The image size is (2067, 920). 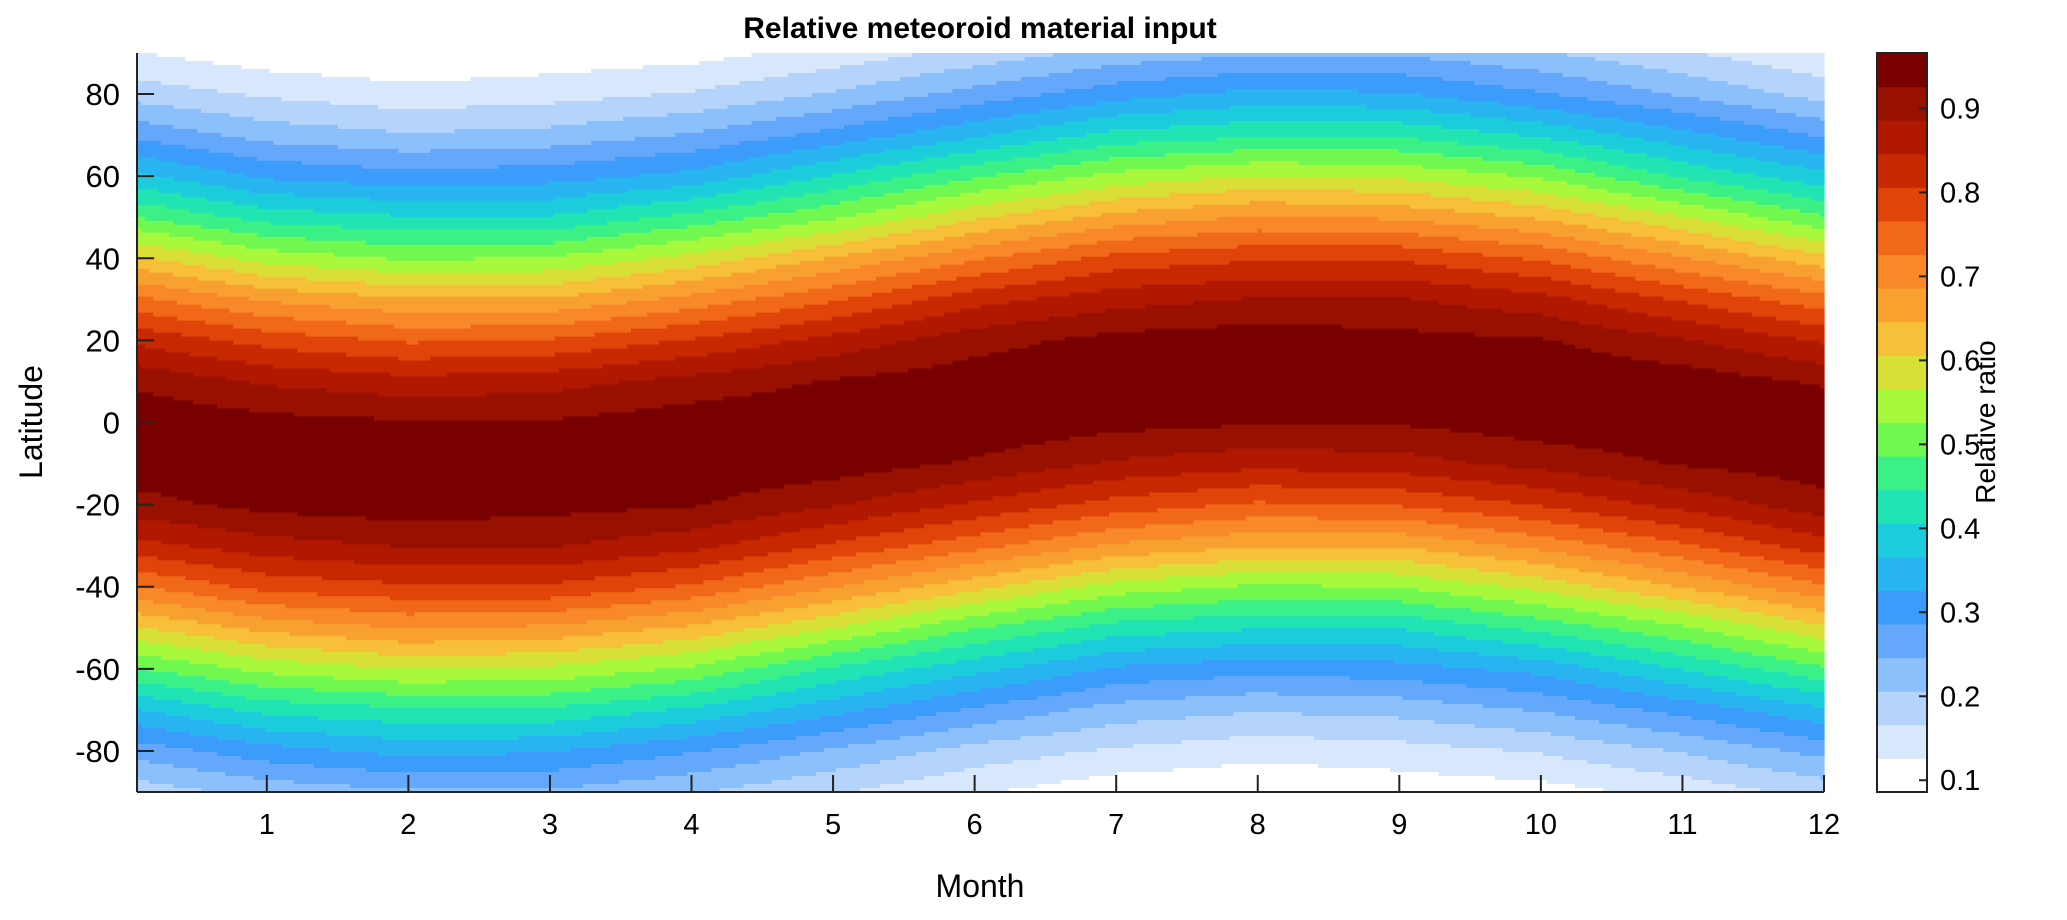 What do you see at coordinates (408, 825) in the screenshot?
I see `x-tick-label: 2` at bounding box center [408, 825].